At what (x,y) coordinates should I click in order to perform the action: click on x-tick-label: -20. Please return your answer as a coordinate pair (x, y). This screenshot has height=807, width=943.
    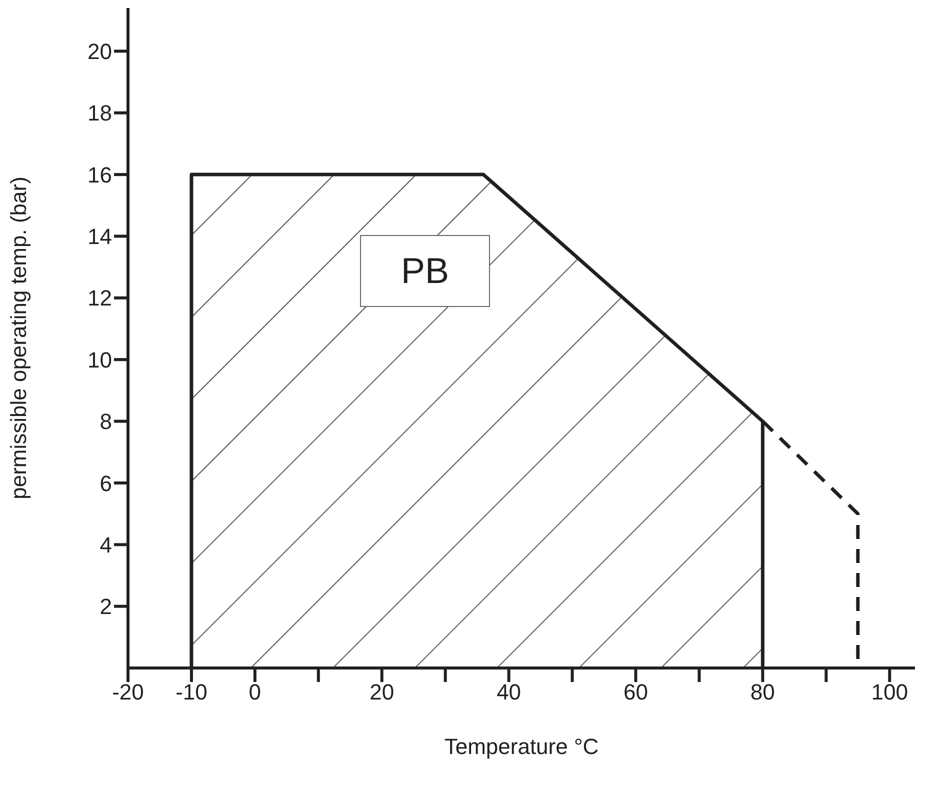
    Looking at the image, I should click on (128, 692).